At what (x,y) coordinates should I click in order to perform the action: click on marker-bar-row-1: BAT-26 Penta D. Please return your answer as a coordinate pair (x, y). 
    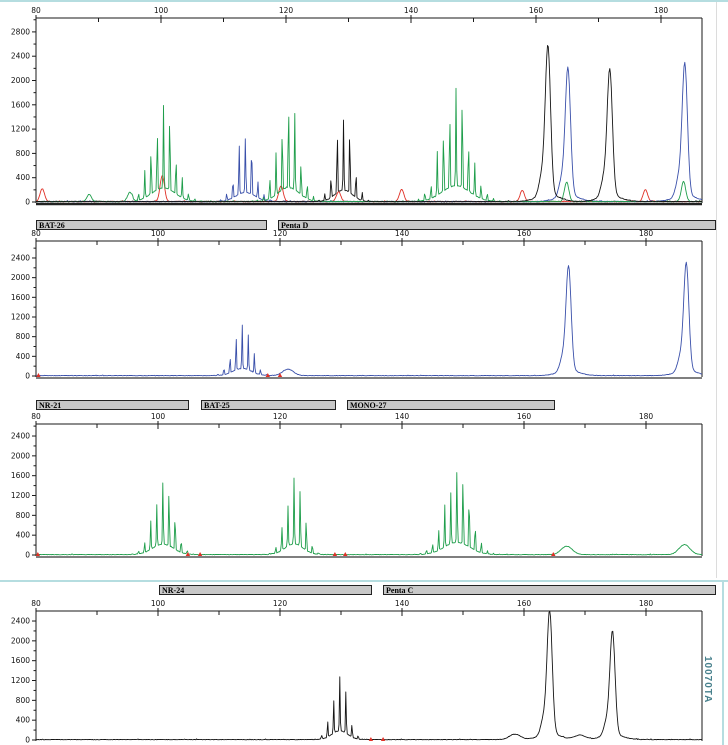
    Looking at the image, I should click on (364, 225).